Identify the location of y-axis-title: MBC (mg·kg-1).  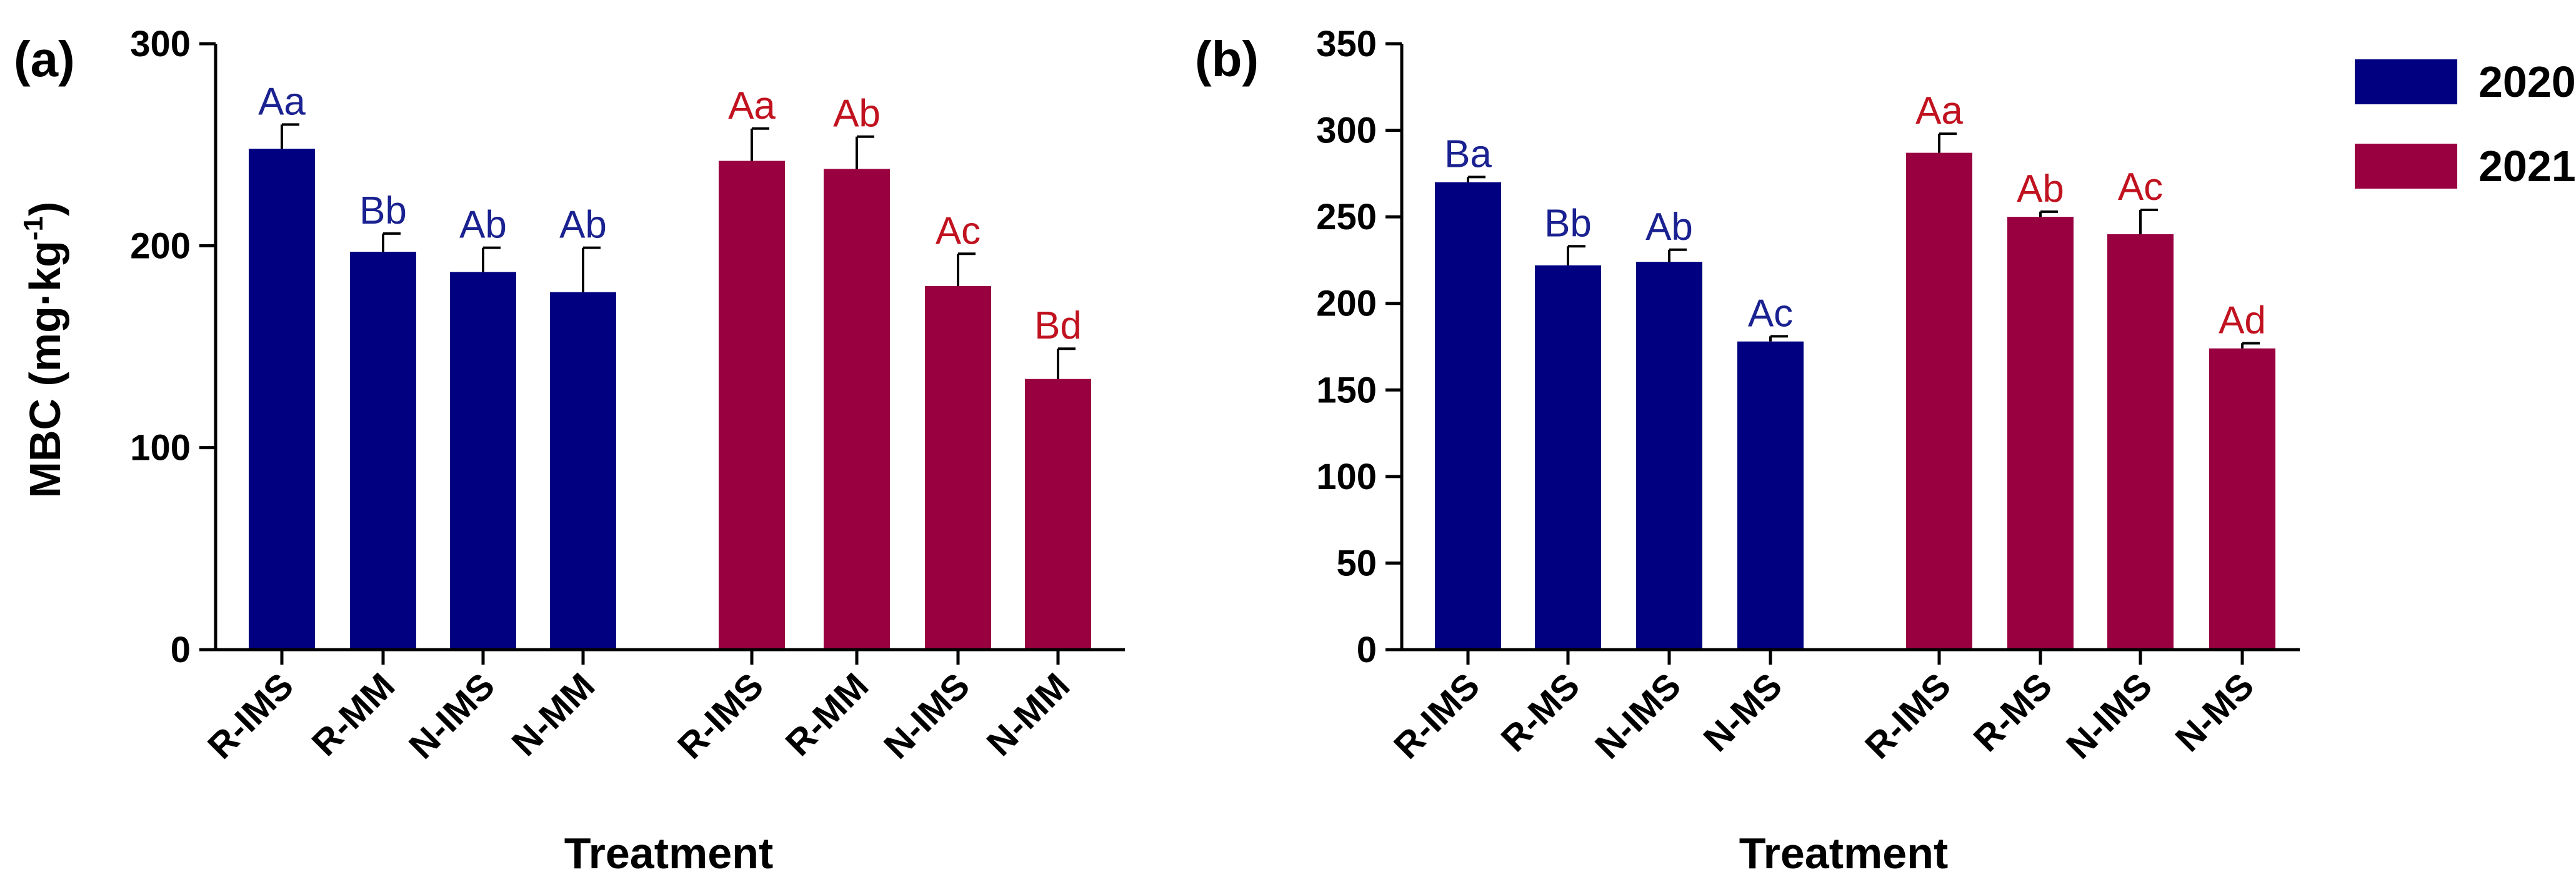
(43, 350).